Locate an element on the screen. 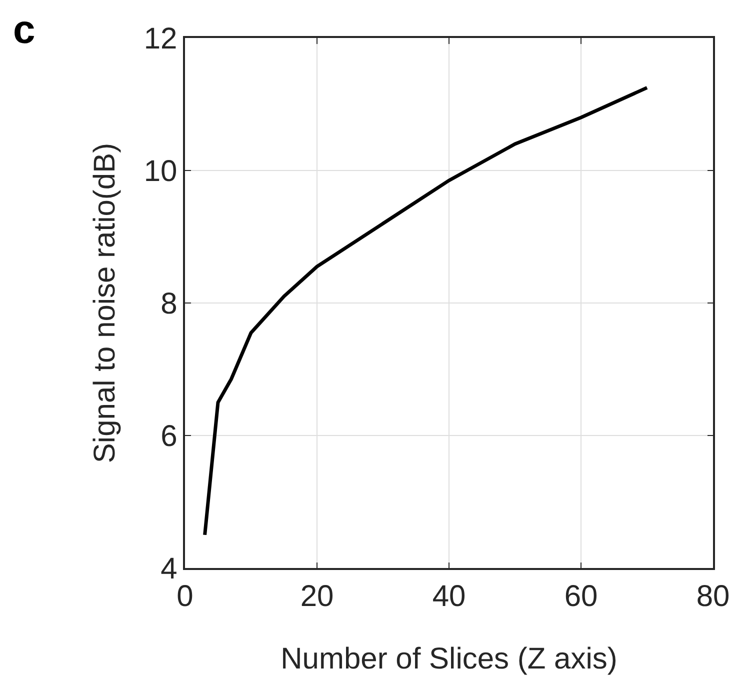  y-tick-label: 10 is located at coordinates (161, 171).